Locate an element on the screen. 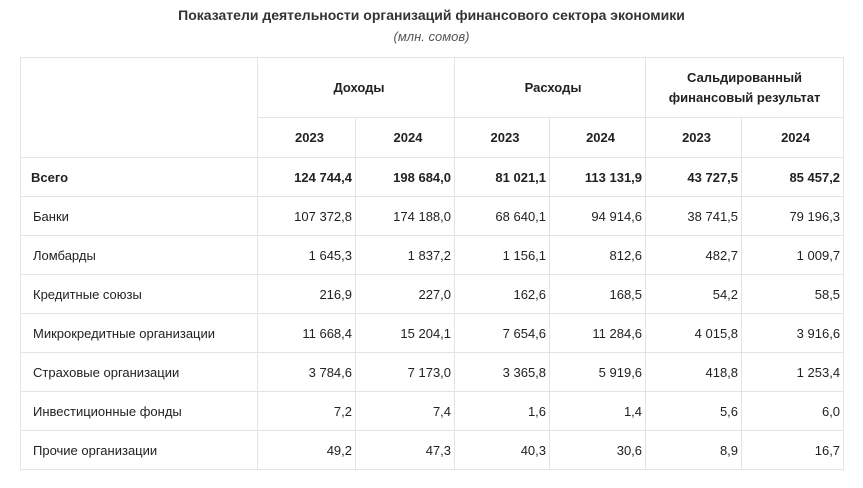  value-cell: 7,2 is located at coordinates (306, 411).